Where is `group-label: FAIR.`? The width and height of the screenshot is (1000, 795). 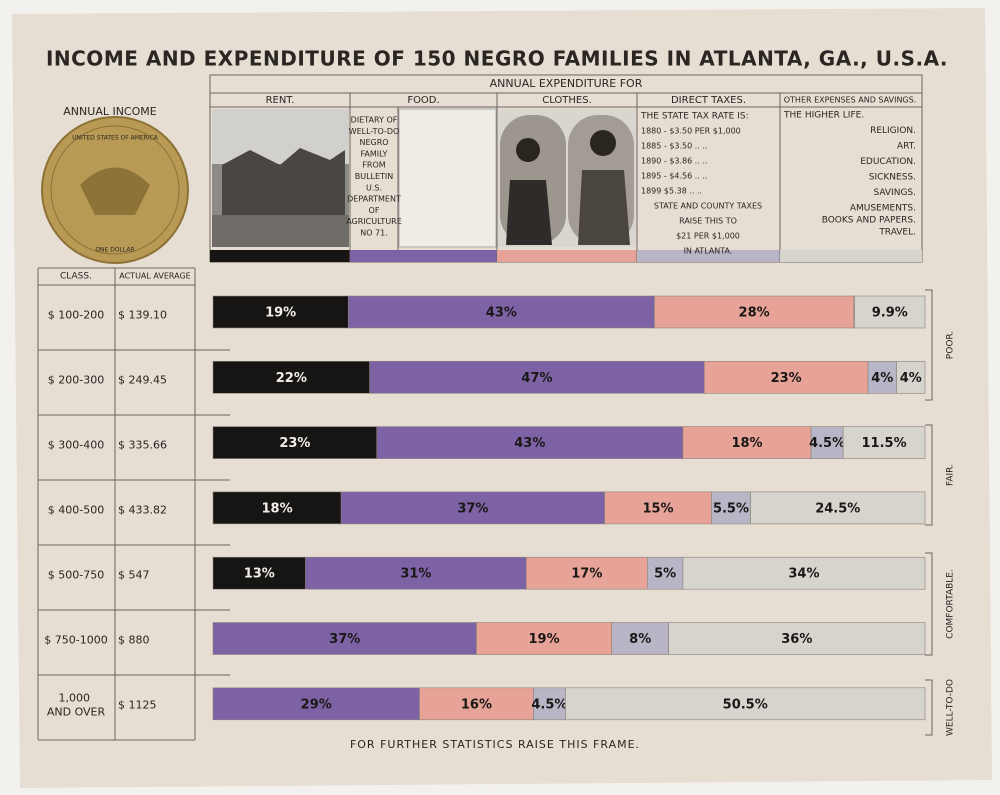
group-label: FAIR. is located at coordinates (951, 475).